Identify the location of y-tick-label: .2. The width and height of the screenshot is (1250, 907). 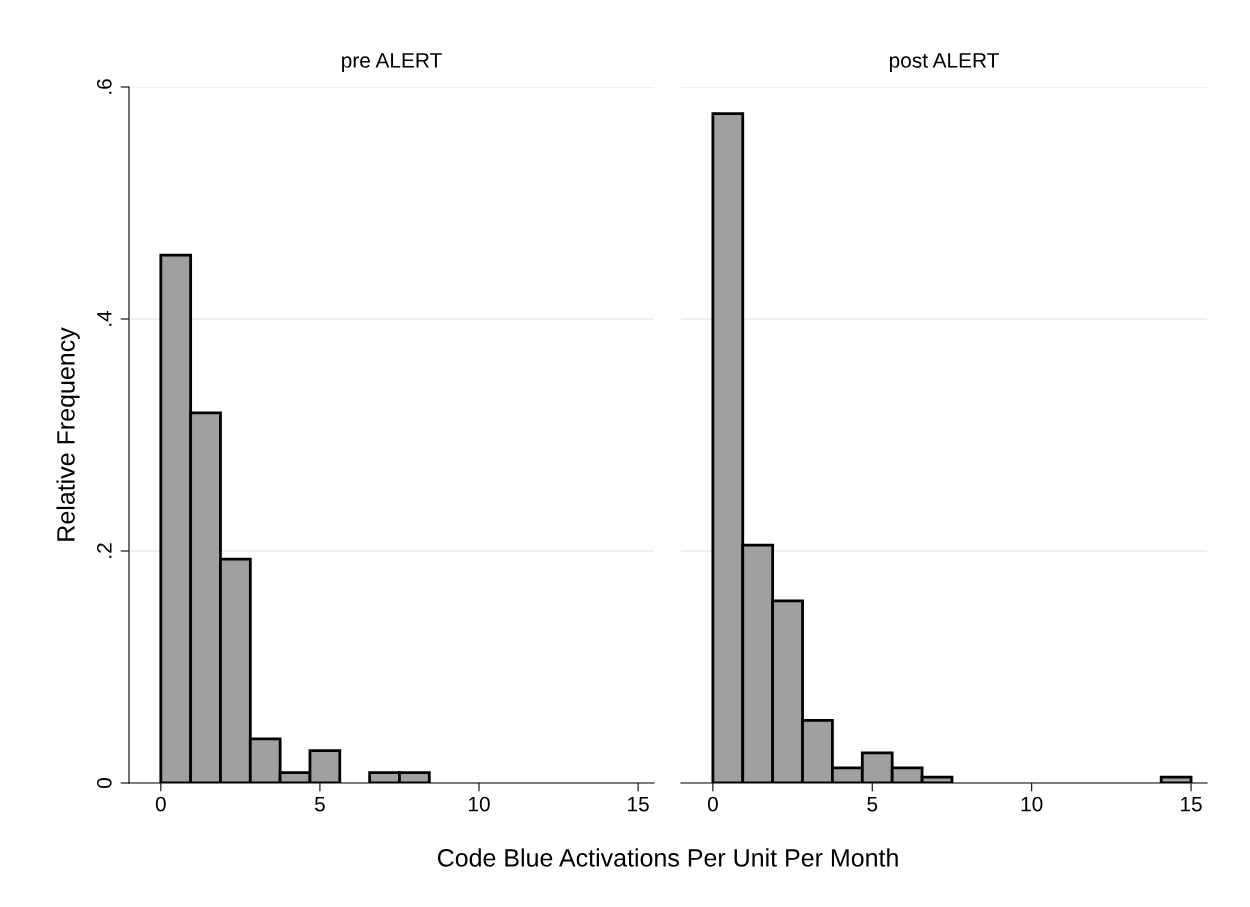
(104, 550).